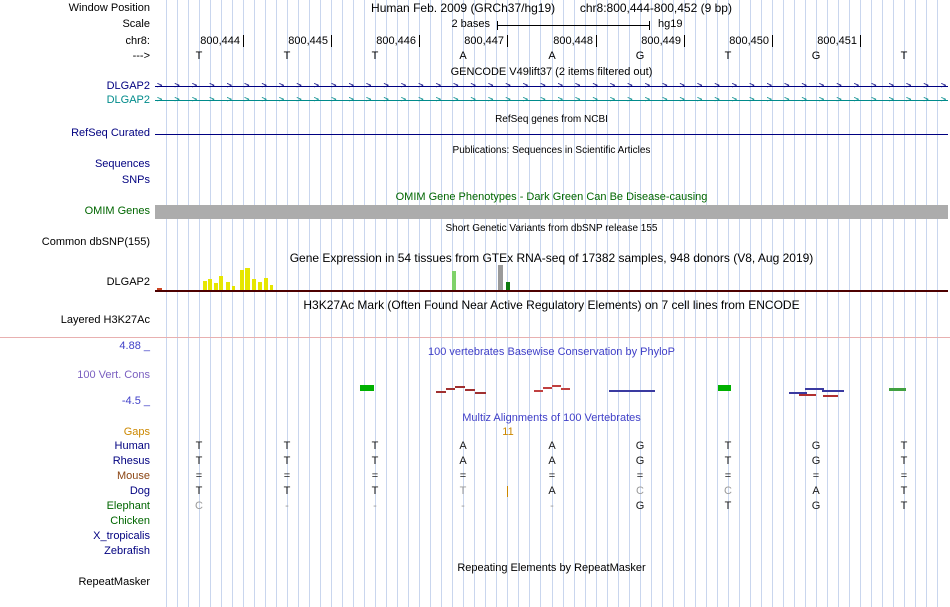  What do you see at coordinates (220, 41) in the screenshot?
I see `ruler-position-label: 800,444` at bounding box center [220, 41].